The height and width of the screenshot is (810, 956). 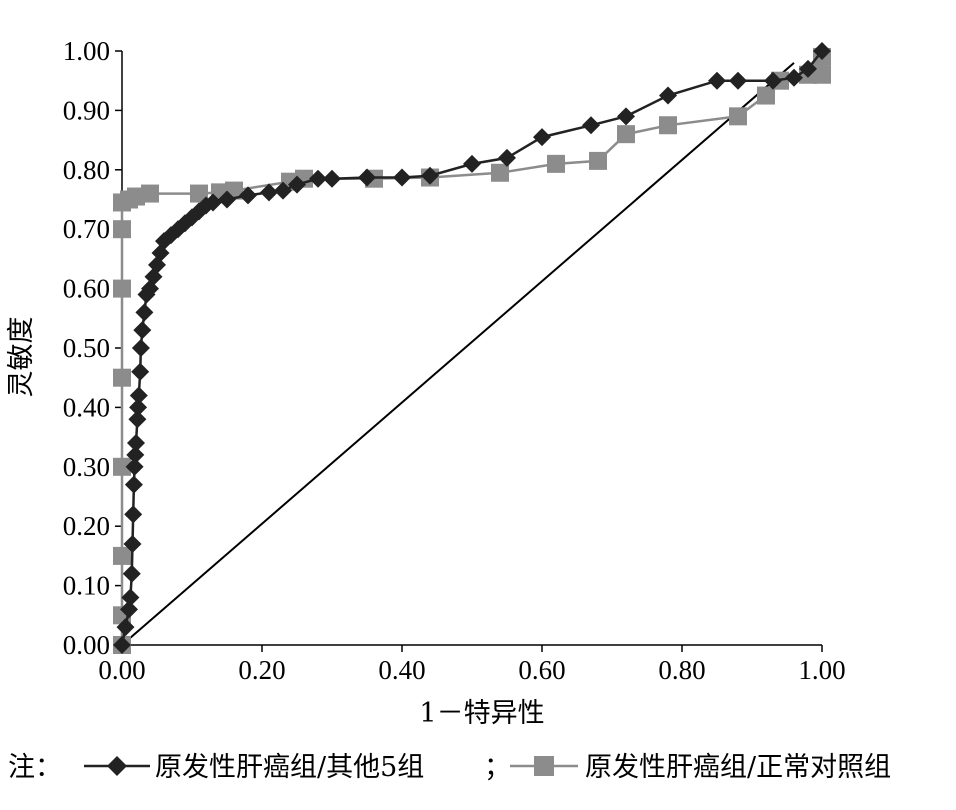 What do you see at coordinates (86, 289) in the screenshot?
I see `y-tick-label: 0.60` at bounding box center [86, 289].